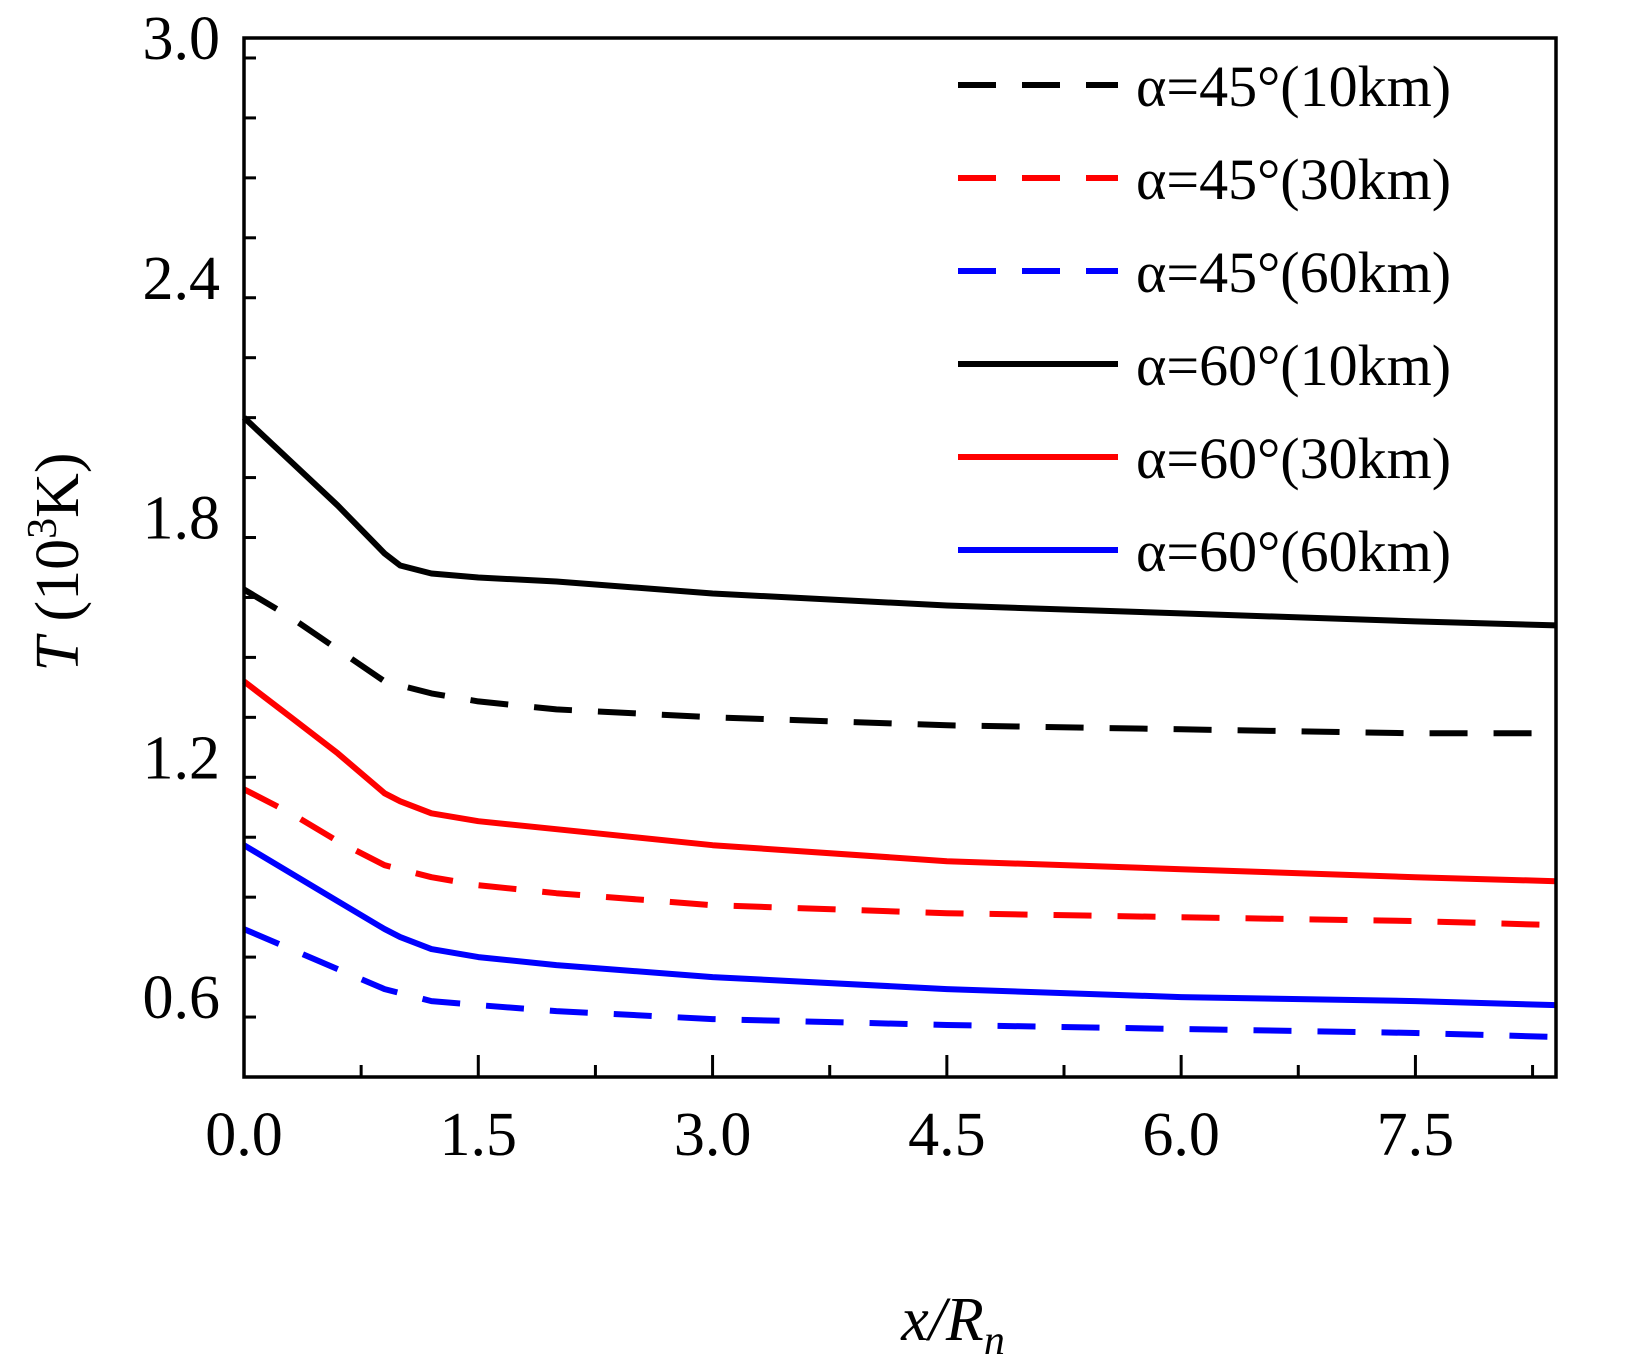  What do you see at coordinates (43, 528) in the screenshot?
I see `y-axis-title-superscript: 3` at bounding box center [43, 528].